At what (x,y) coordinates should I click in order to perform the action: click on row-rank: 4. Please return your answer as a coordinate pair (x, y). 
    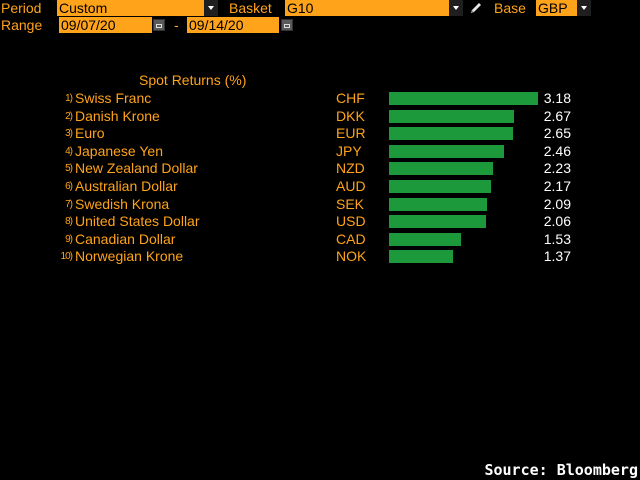
    Looking at the image, I should click on (61, 151).